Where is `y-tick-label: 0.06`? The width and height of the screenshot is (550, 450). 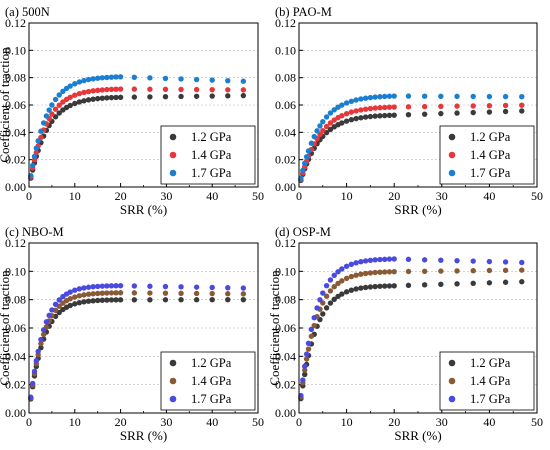
y-tick-label: 0.06 is located at coordinates (15, 328).